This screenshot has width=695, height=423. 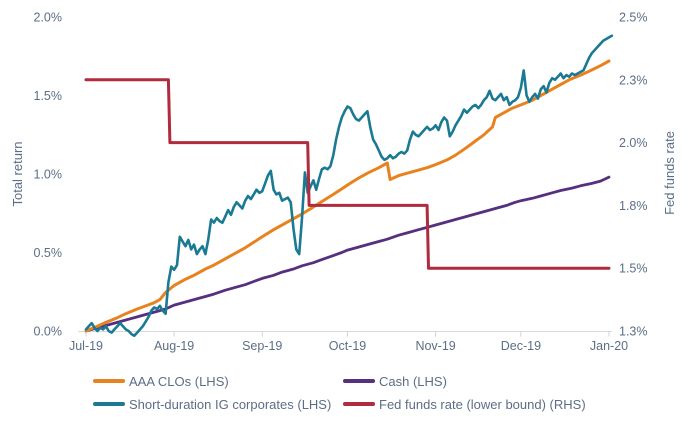 I want to click on legend-item-fed-funds: Fed funds rate (lower bound) (RHS), so click(x=464, y=404).